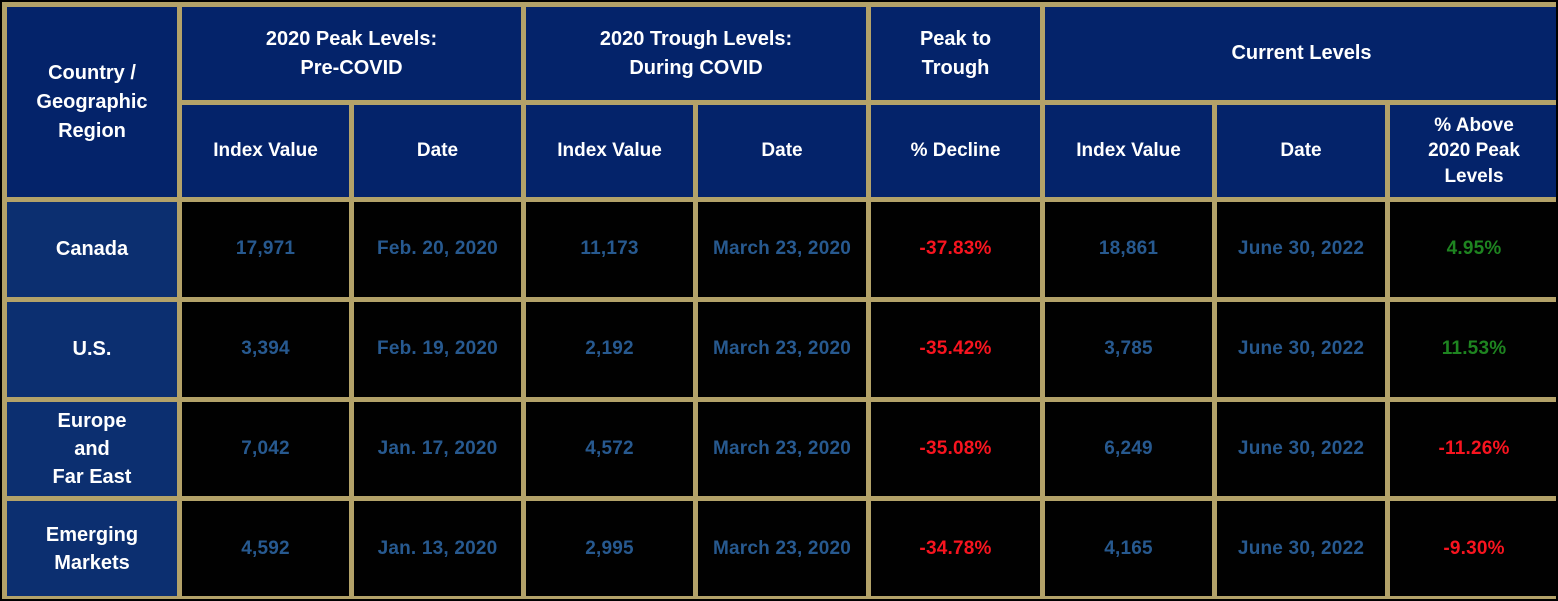 The height and width of the screenshot is (601, 1558). What do you see at coordinates (782, 349) in the screenshot?
I see `cell-us-trough-date: March 23, 2020` at bounding box center [782, 349].